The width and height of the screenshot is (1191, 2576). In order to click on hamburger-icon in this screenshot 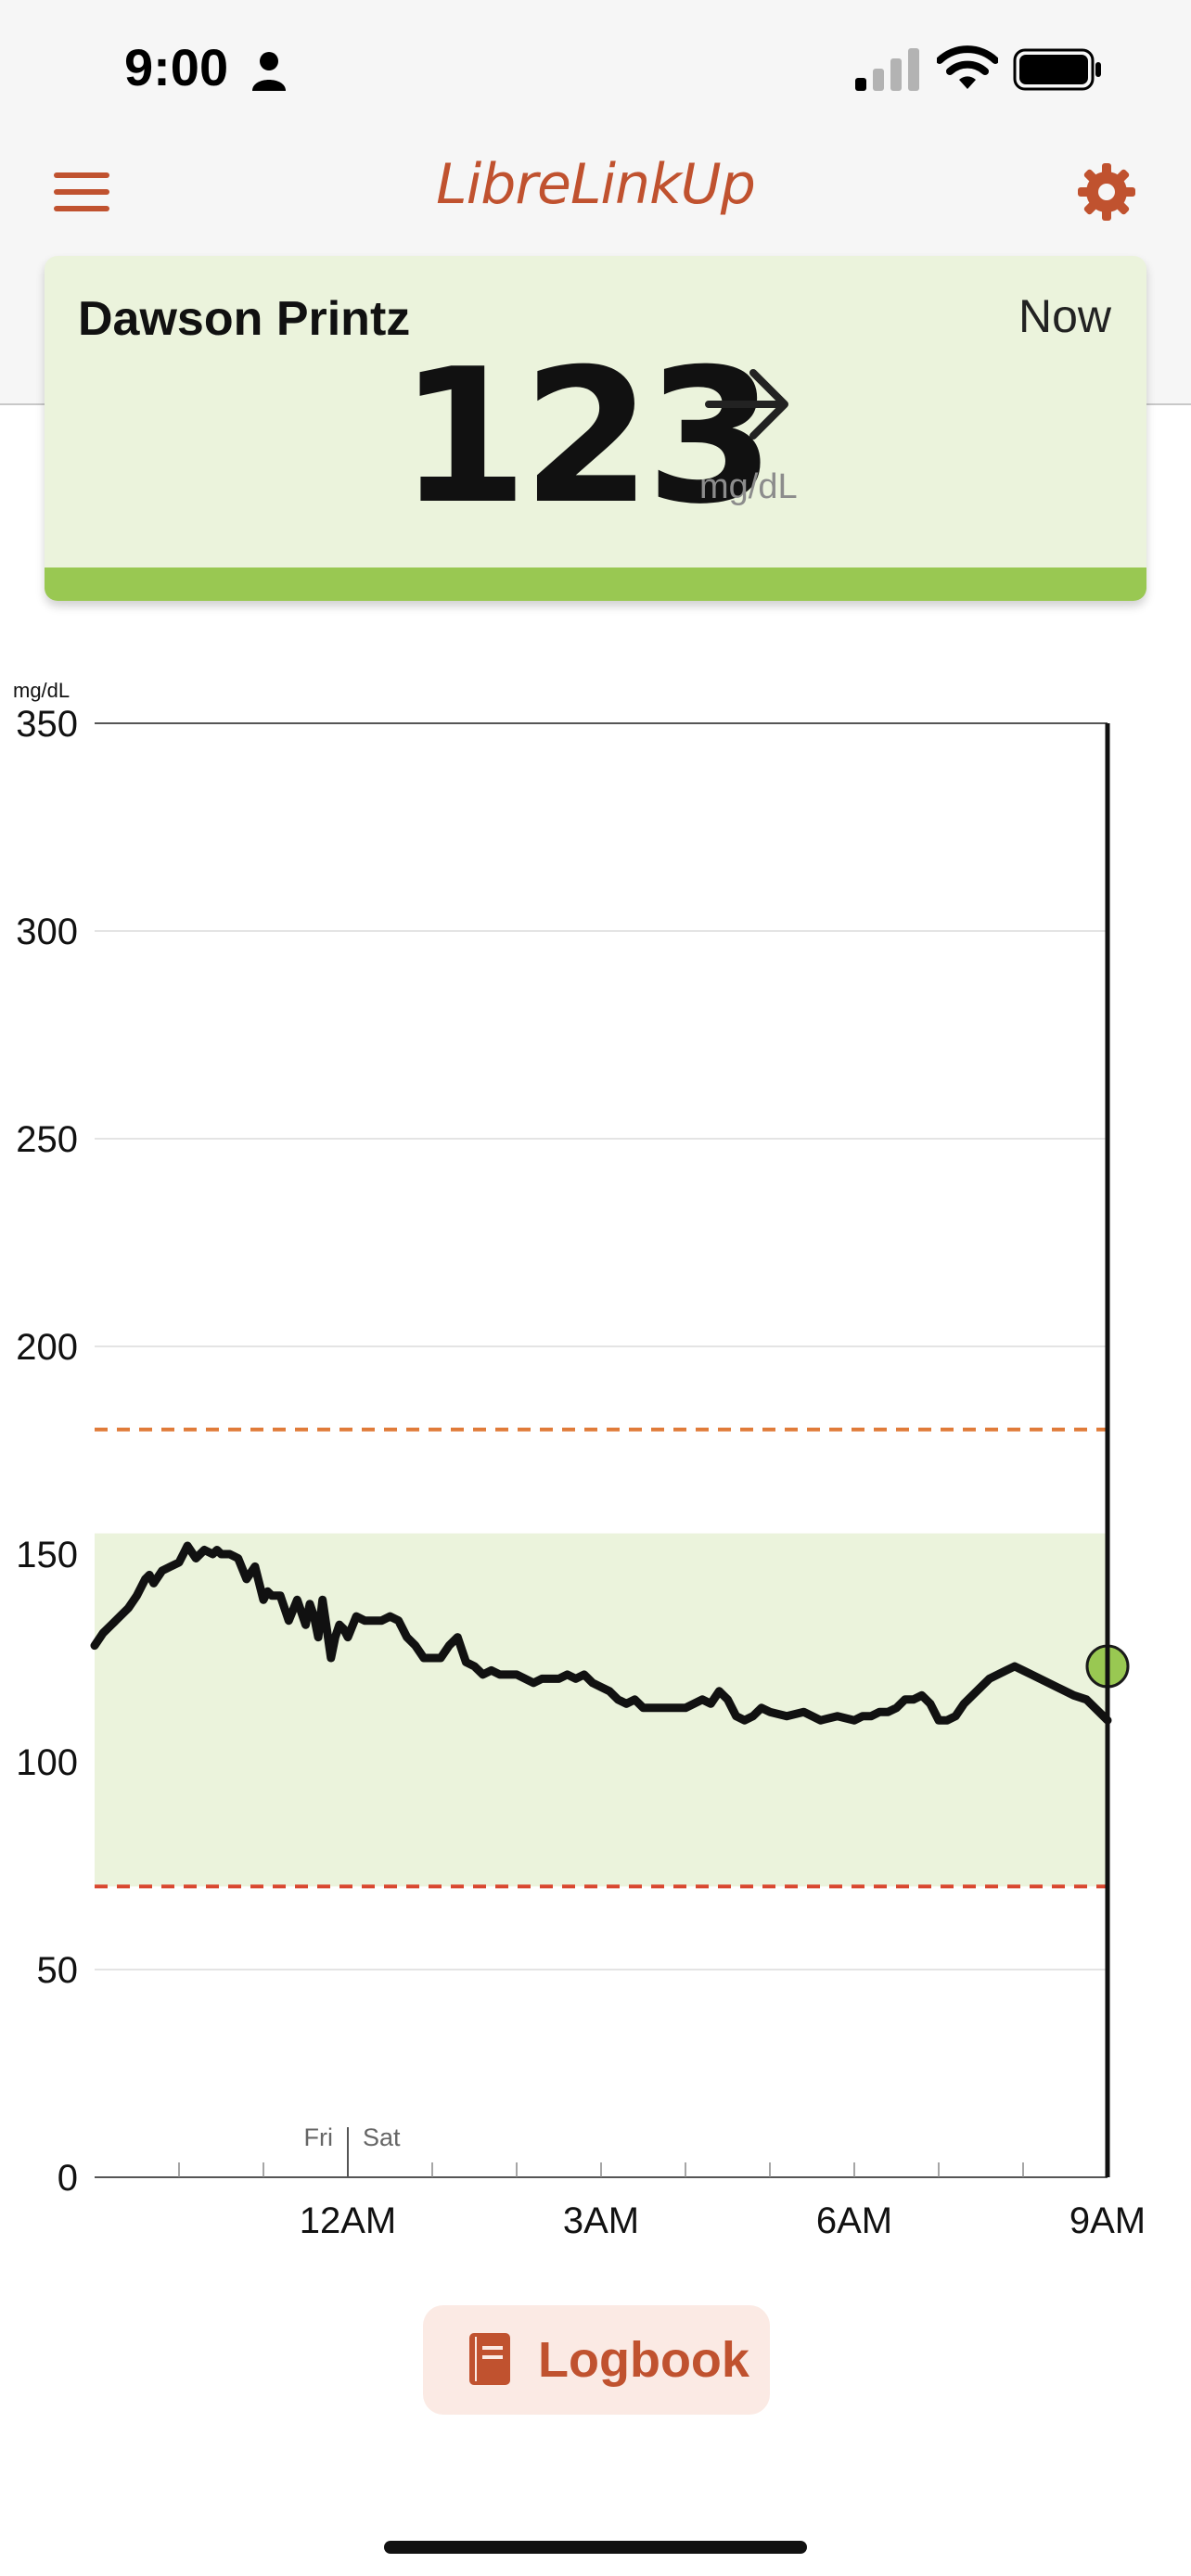, I will do `click(82, 192)`.